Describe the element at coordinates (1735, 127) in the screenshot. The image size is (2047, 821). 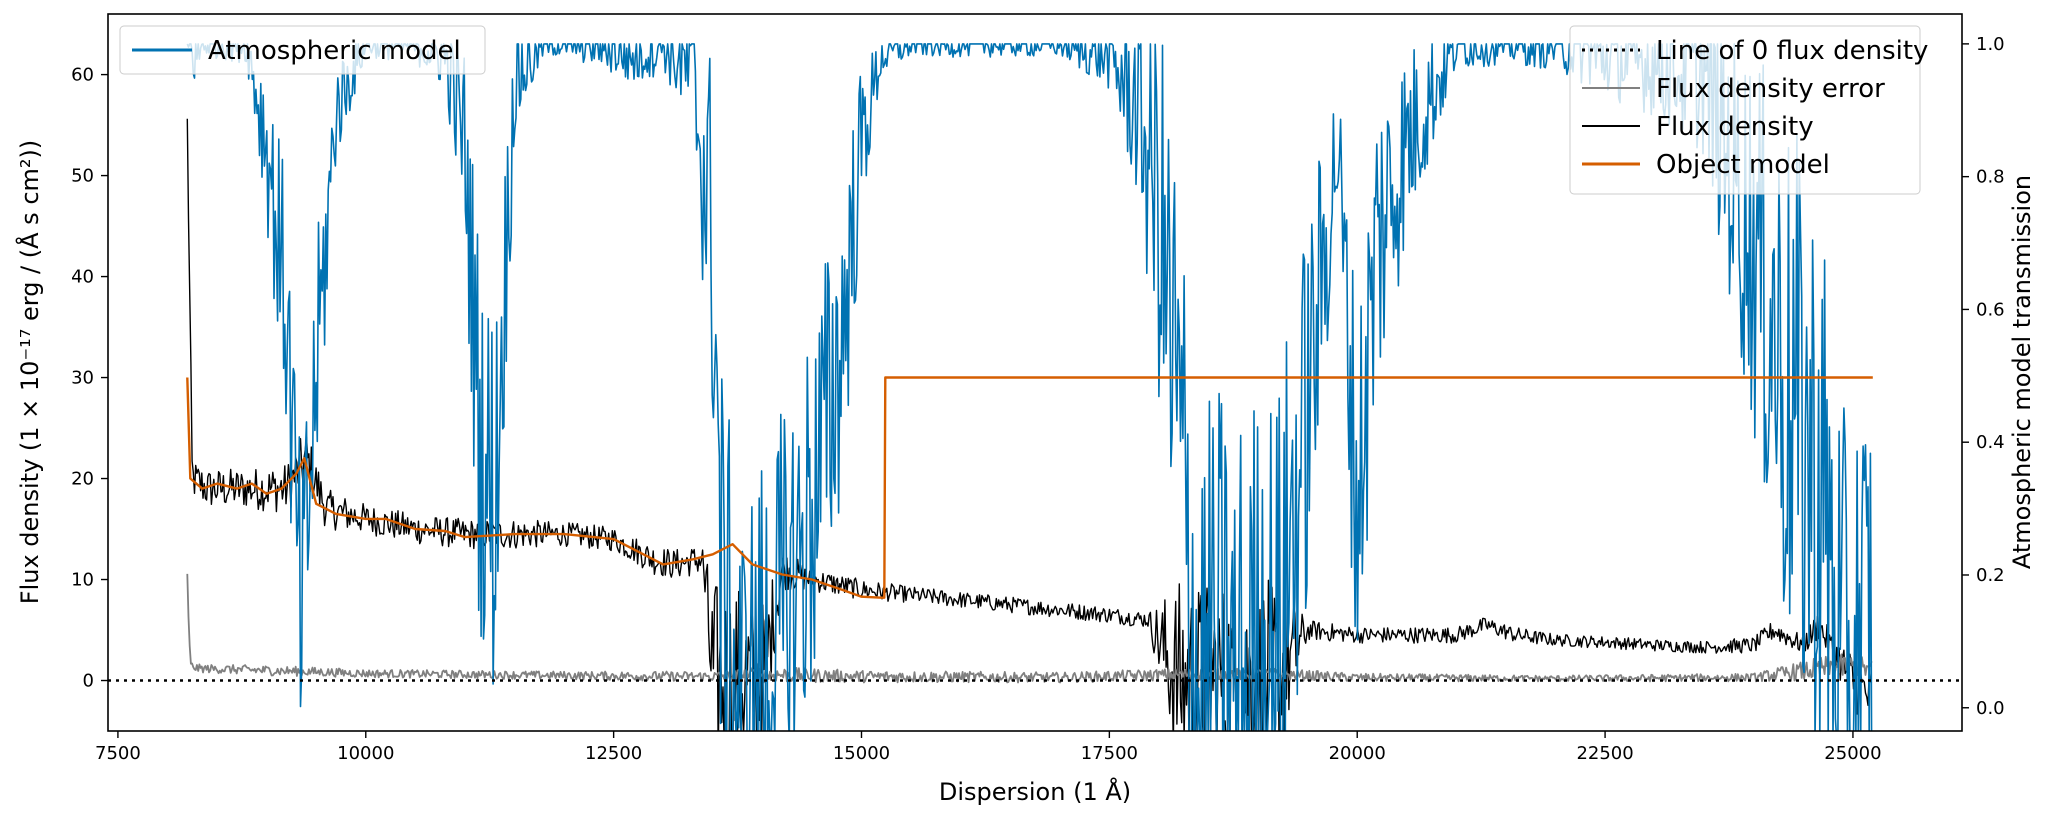
I see `legend-entry-flux-density: Flux density` at that location.